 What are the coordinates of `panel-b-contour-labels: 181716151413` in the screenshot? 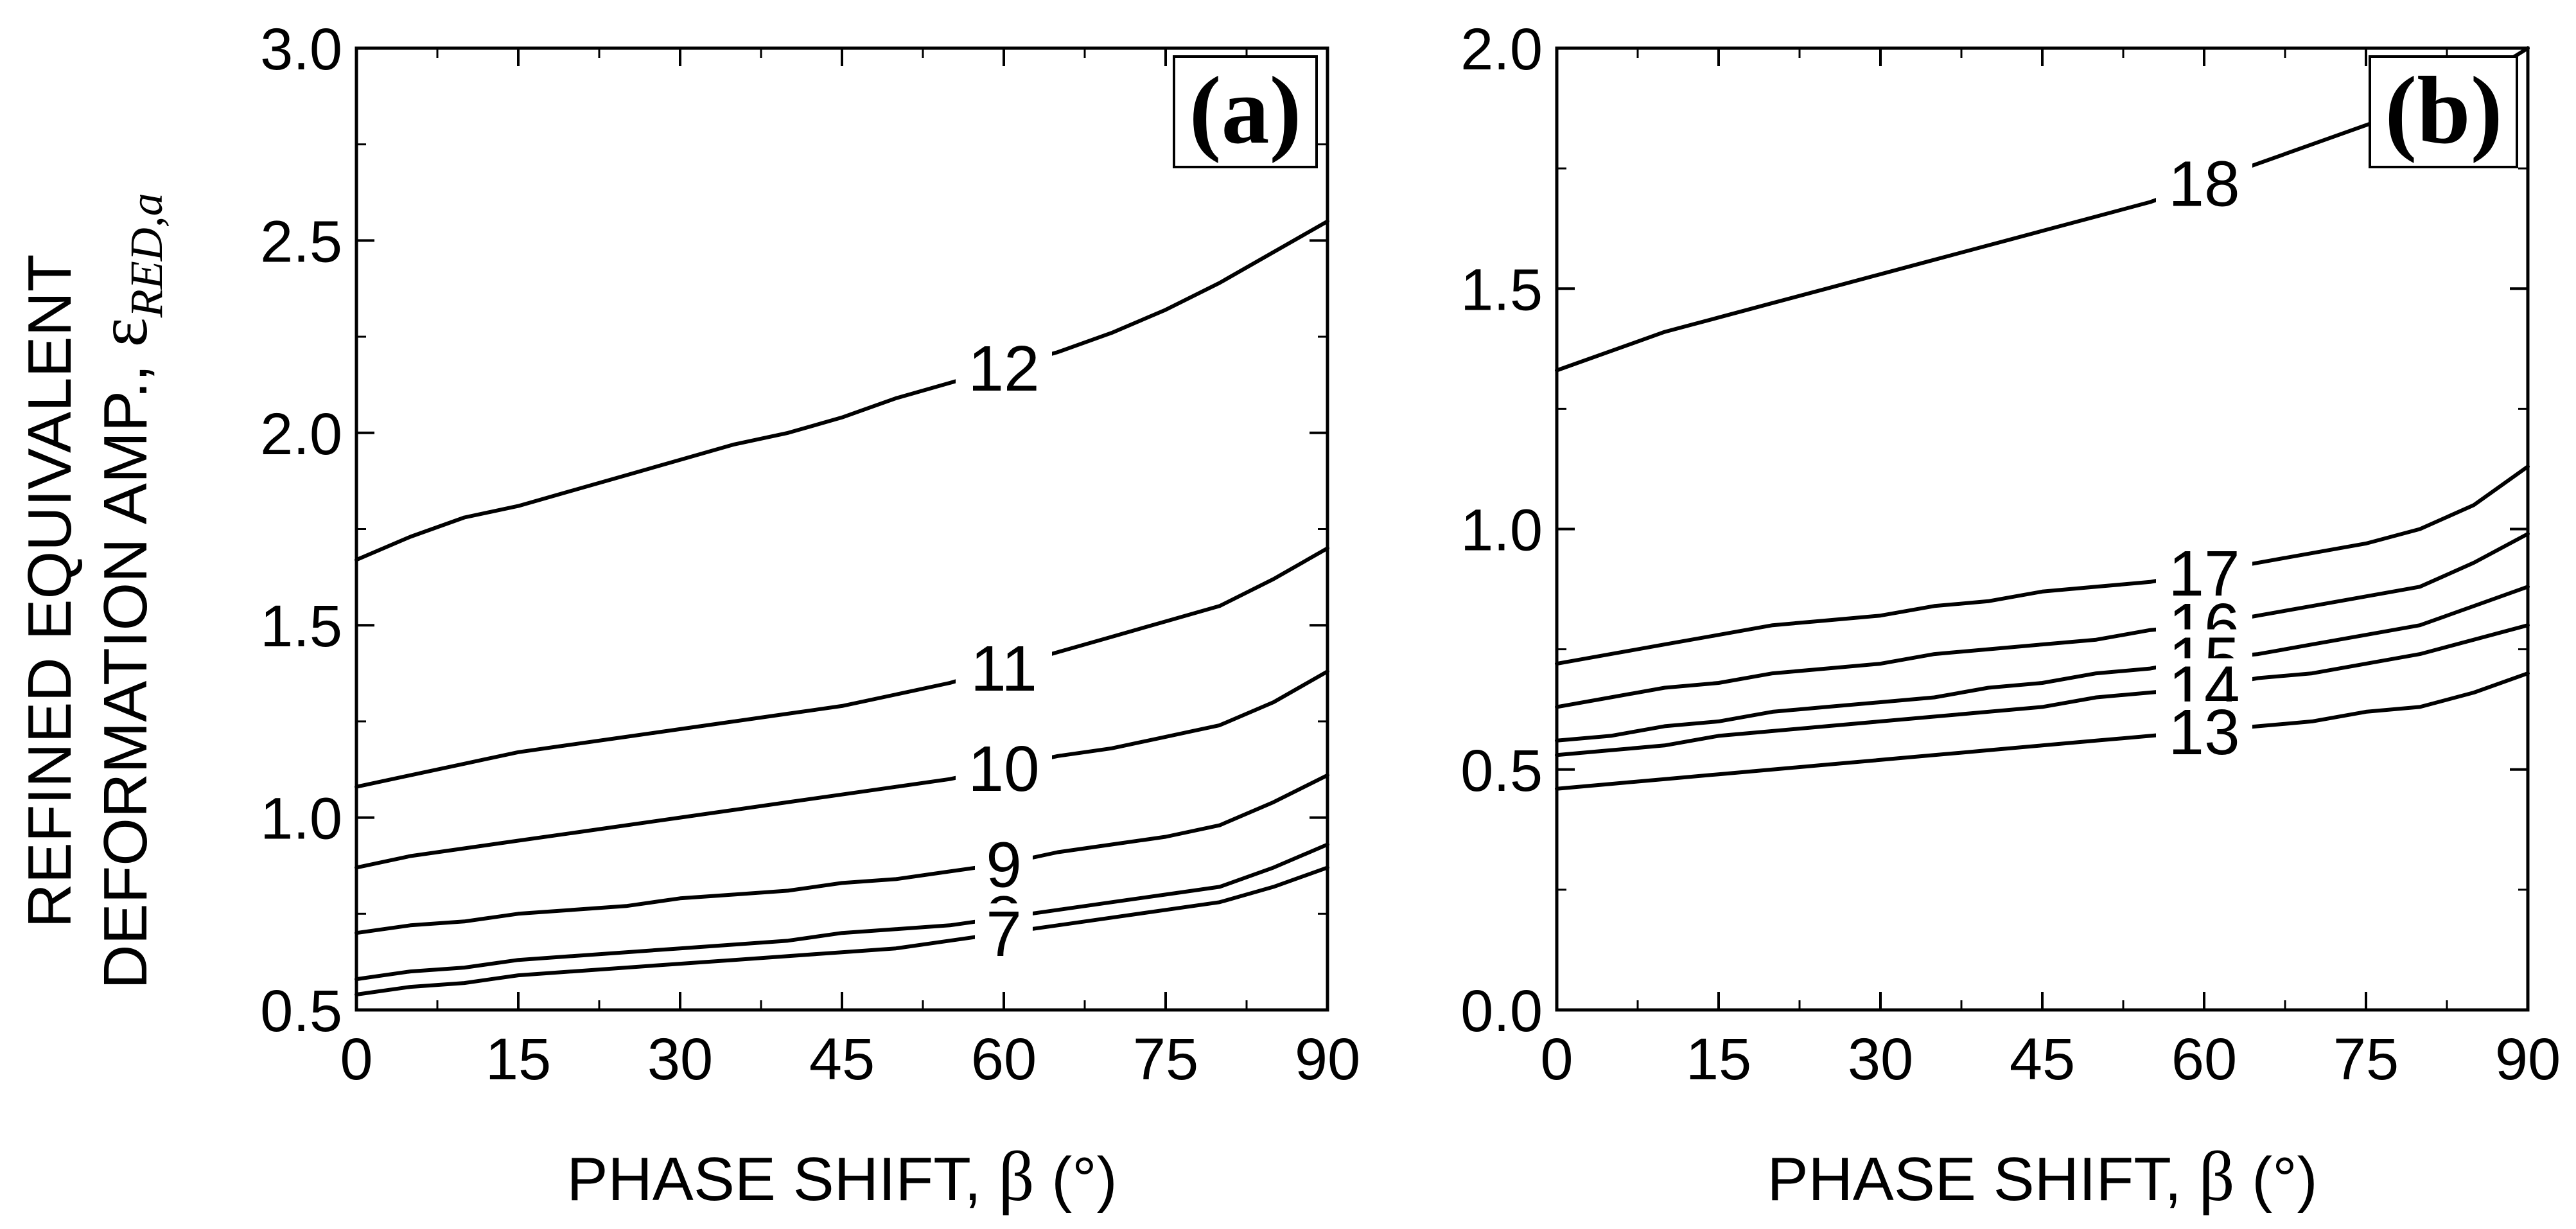 It's located at (2204, 458).